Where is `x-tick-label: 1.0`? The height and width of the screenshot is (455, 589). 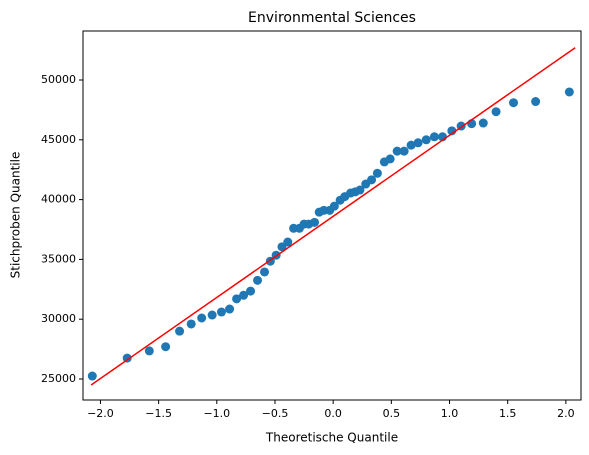 x-tick-label: 1.0 is located at coordinates (450, 413).